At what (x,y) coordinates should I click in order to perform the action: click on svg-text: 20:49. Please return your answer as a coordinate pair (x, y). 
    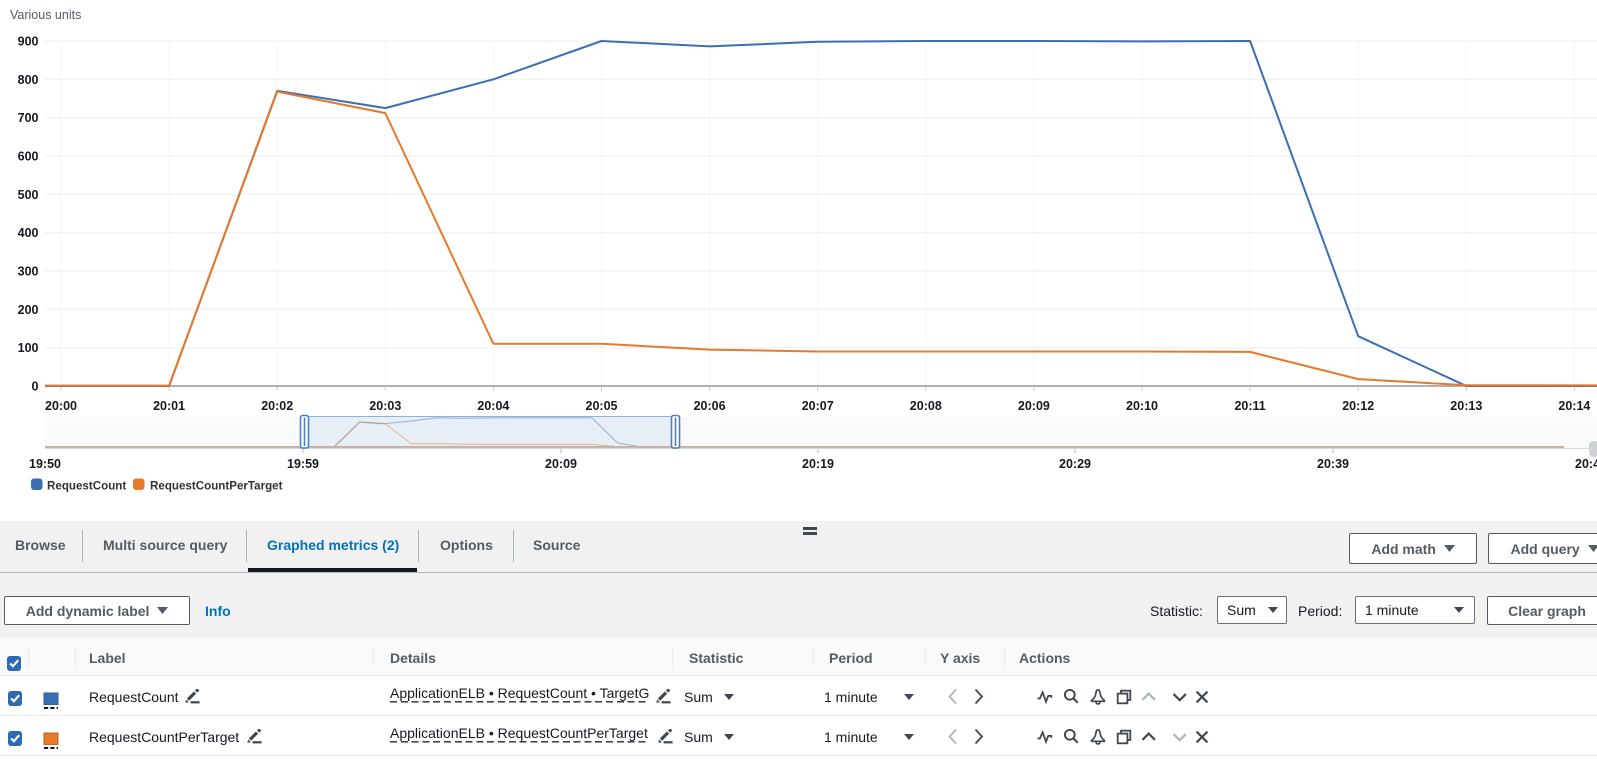
    Looking at the image, I should click on (1586, 464).